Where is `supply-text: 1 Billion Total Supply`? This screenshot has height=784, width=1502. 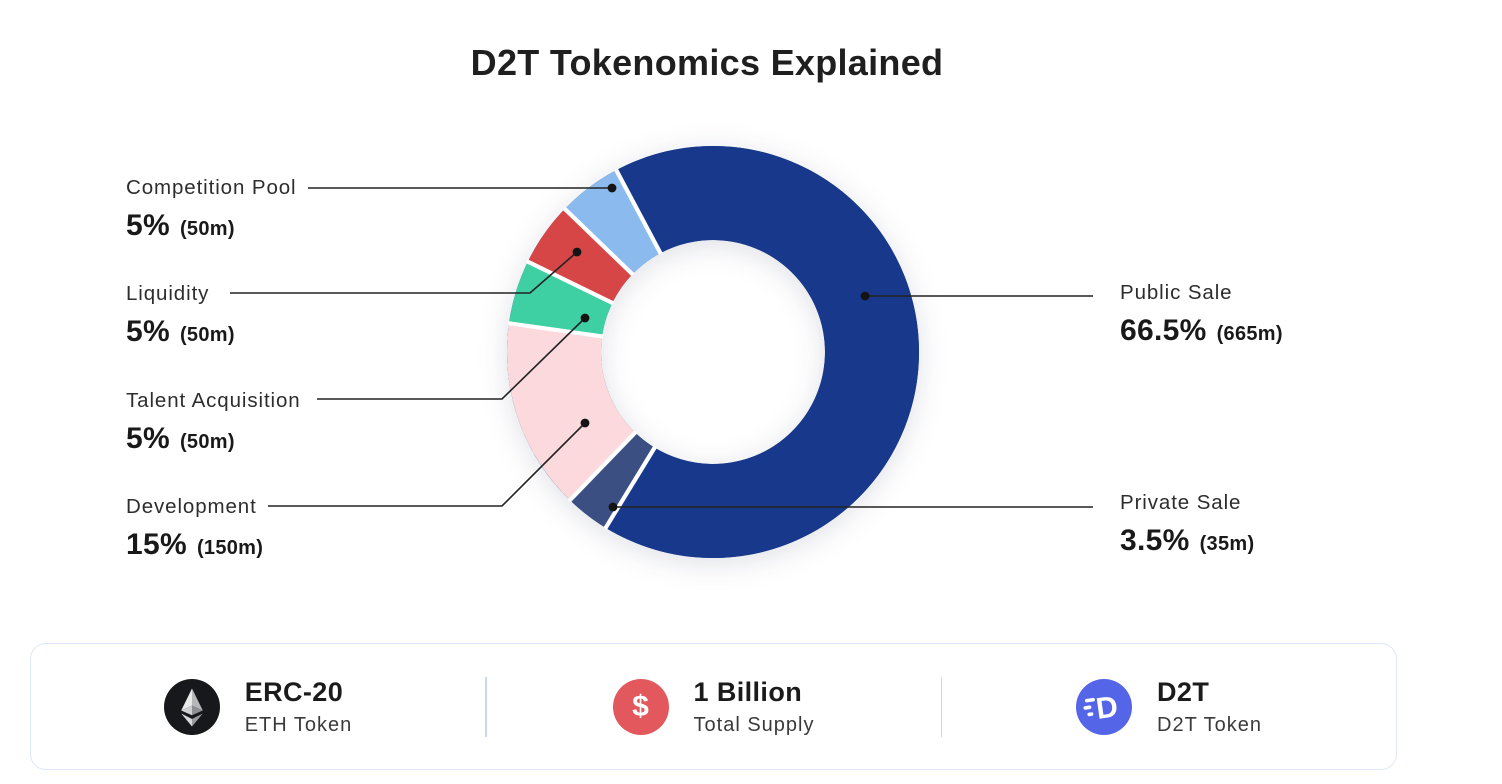 supply-text: 1 Billion Total Supply is located at coordinates (754, 706).